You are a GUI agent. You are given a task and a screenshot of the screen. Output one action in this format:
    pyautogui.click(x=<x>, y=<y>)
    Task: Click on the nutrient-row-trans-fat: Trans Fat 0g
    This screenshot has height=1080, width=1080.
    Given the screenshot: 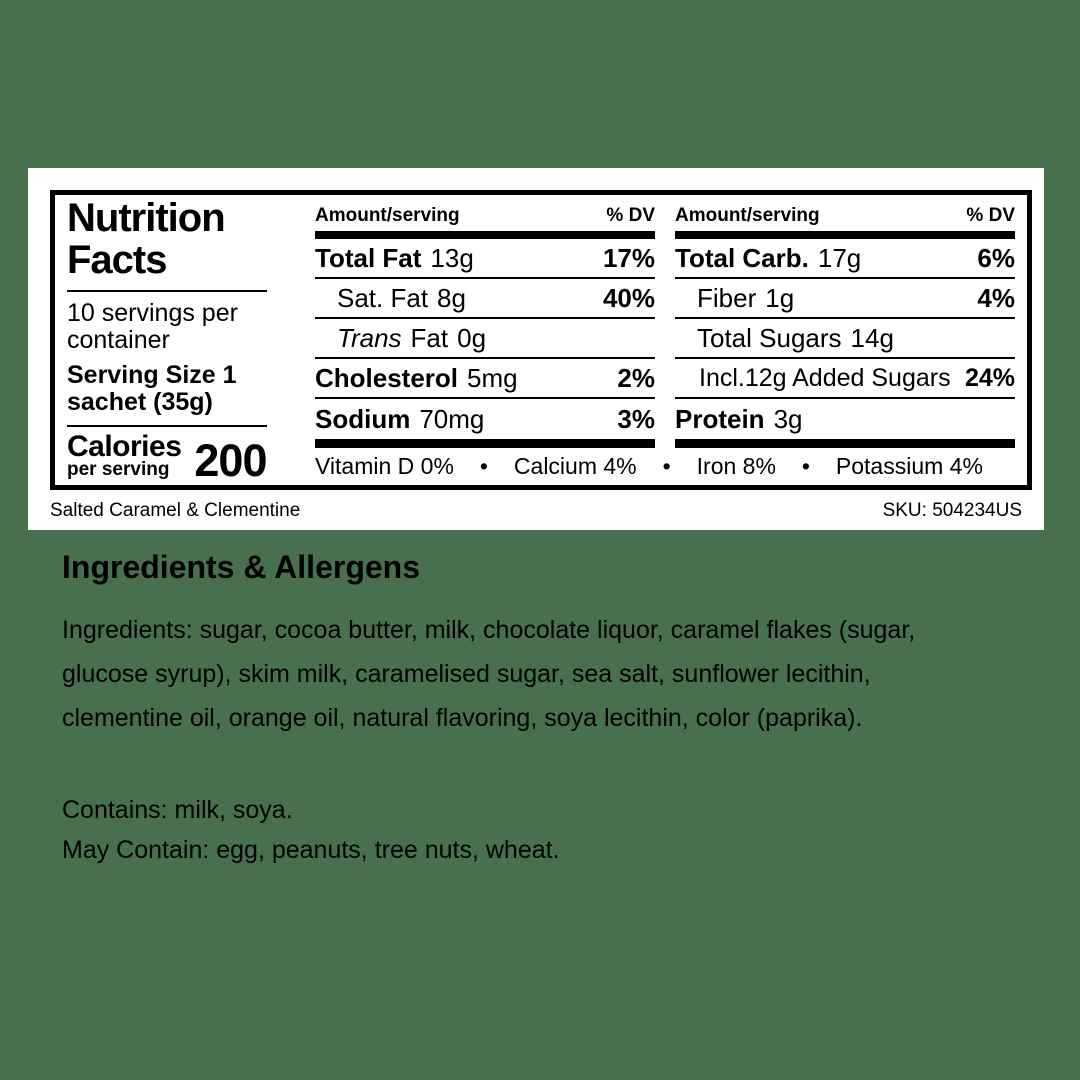 What is the action you would take?
    pyautogui.click(x=485, y=339)
    